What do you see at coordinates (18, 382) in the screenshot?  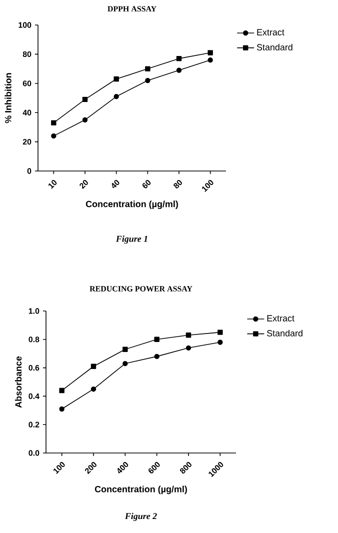 I see `y-axis-title: Absorbance` at bounding box center [18, 382].